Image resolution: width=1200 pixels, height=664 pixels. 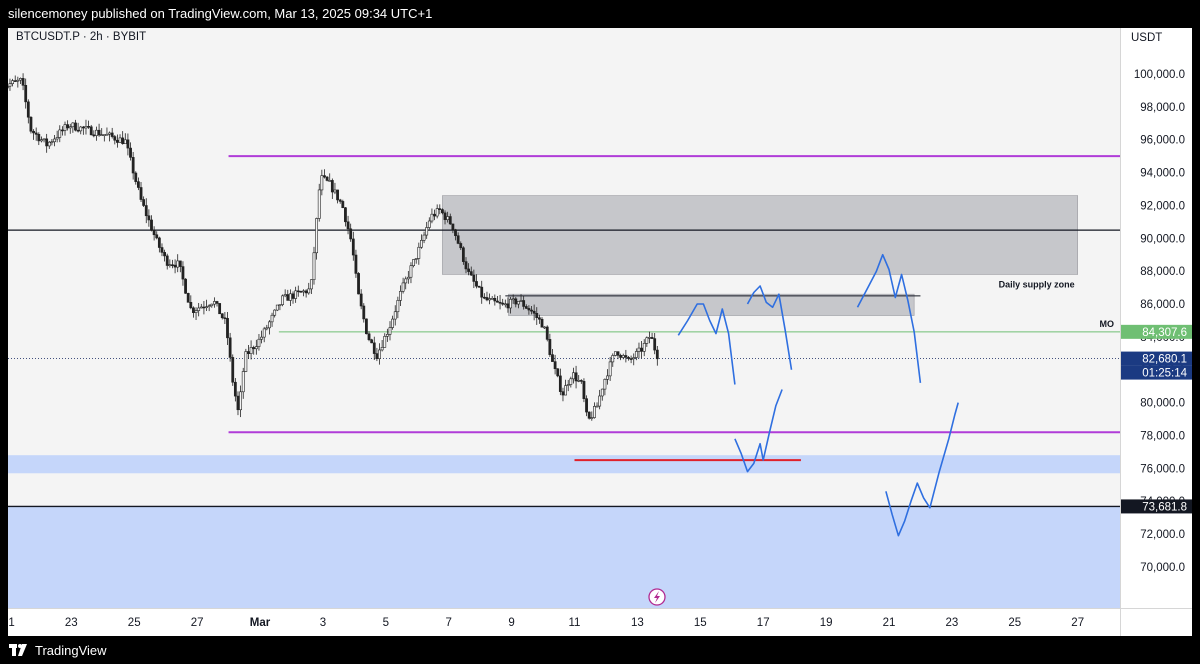 What do you see at coordinates (81, 37) in the screenshot?
I see `symbol-label: BTCUSDT.P · 2h · BYBIT` at bounding box center [81, 37].